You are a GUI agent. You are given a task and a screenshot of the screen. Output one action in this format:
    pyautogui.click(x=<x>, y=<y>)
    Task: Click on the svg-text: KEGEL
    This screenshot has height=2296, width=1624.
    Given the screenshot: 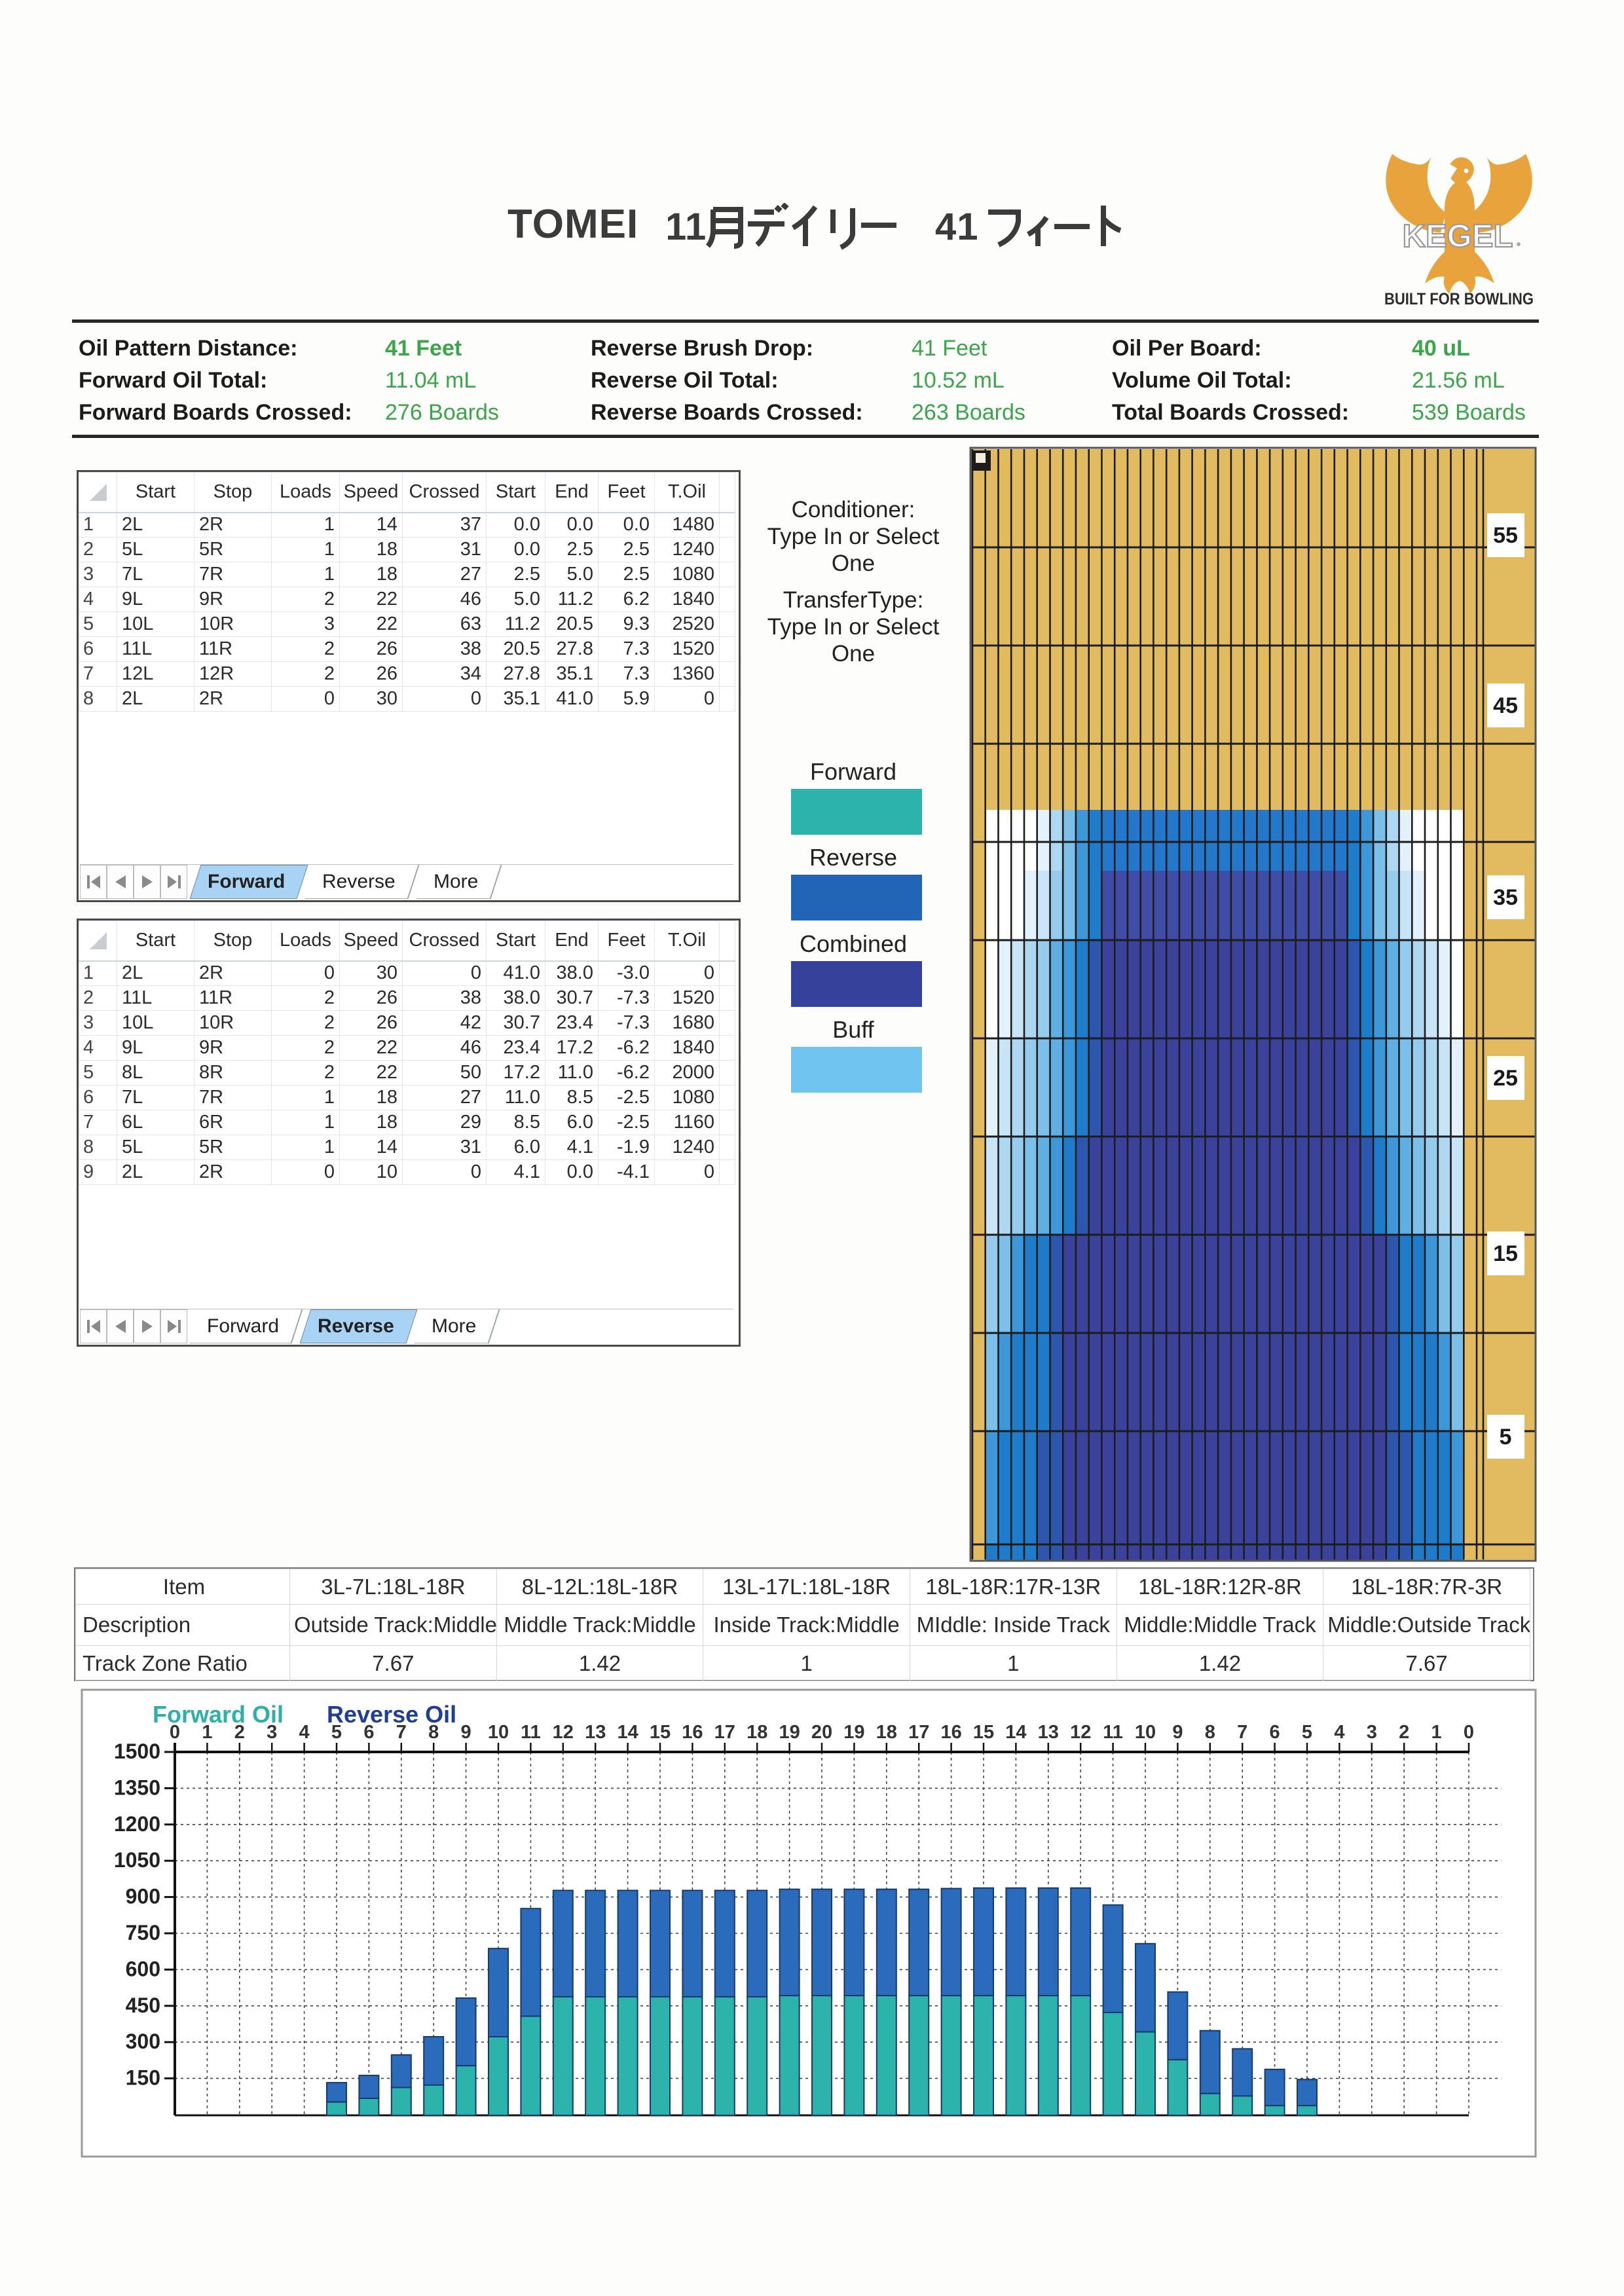 What is the action you would take?
    pyautogui.click(x=1458, y=236)
    